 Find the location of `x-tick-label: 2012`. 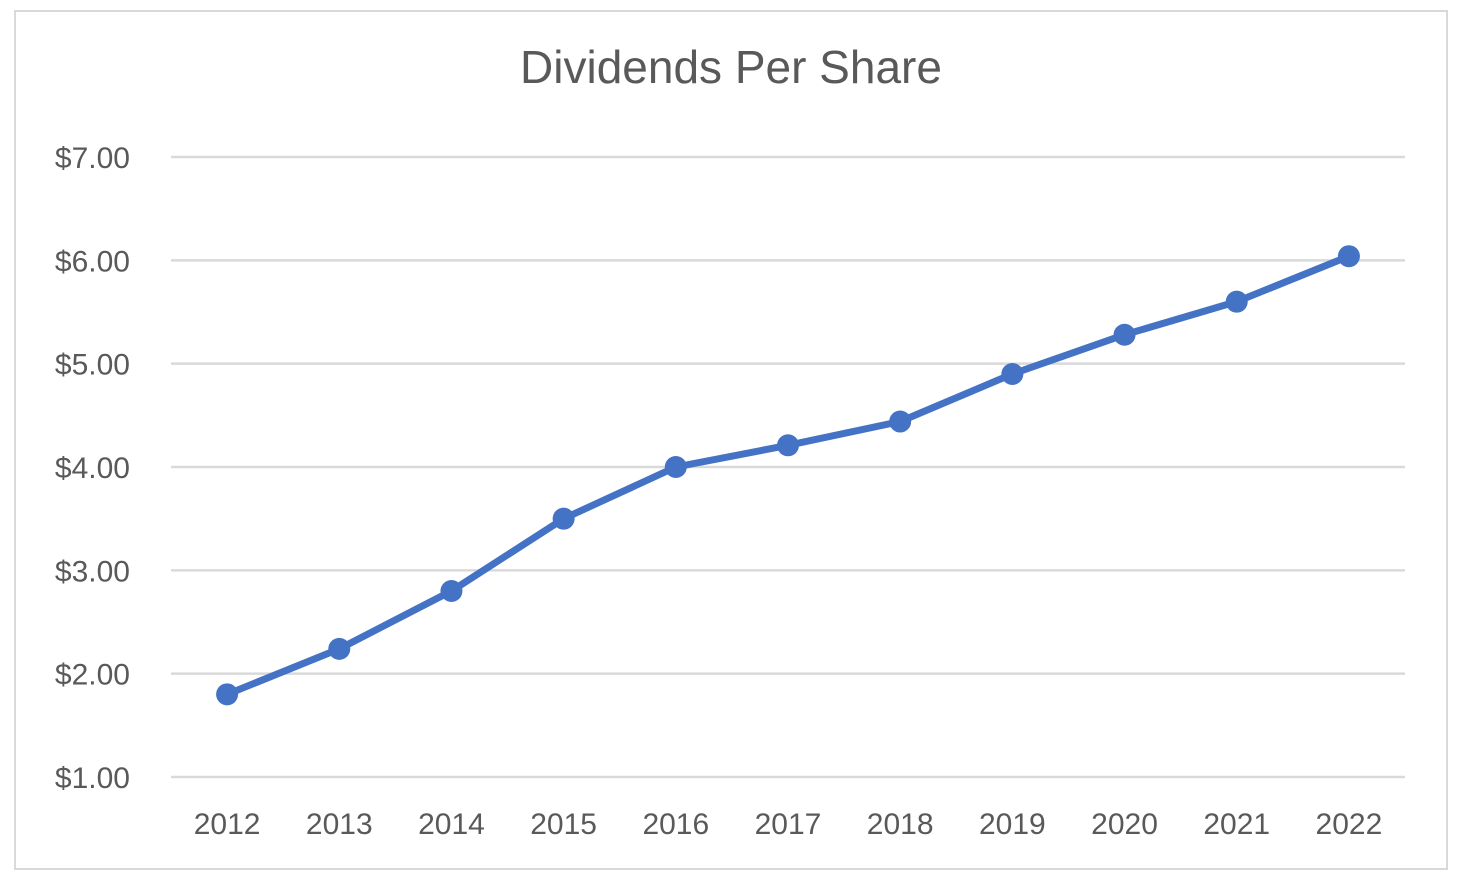

x-tick-label: 2012 is located at coordinates (227, 824).